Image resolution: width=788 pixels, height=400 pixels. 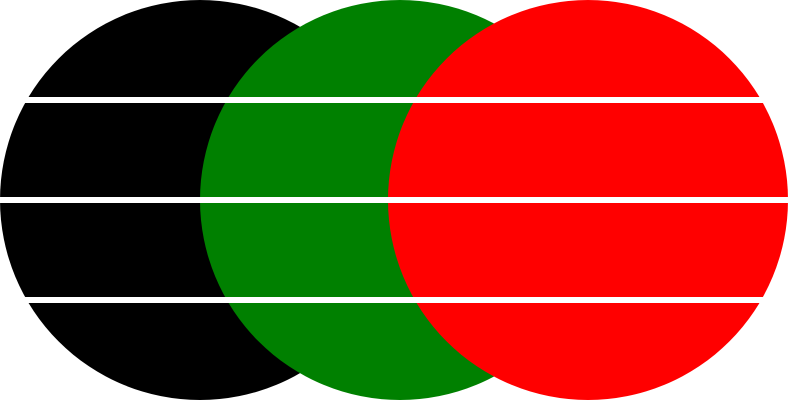 What do you see at coordinates (394, 300) in the screenshot?
I see `stripe-bottom` at bounding box center [394, 300].